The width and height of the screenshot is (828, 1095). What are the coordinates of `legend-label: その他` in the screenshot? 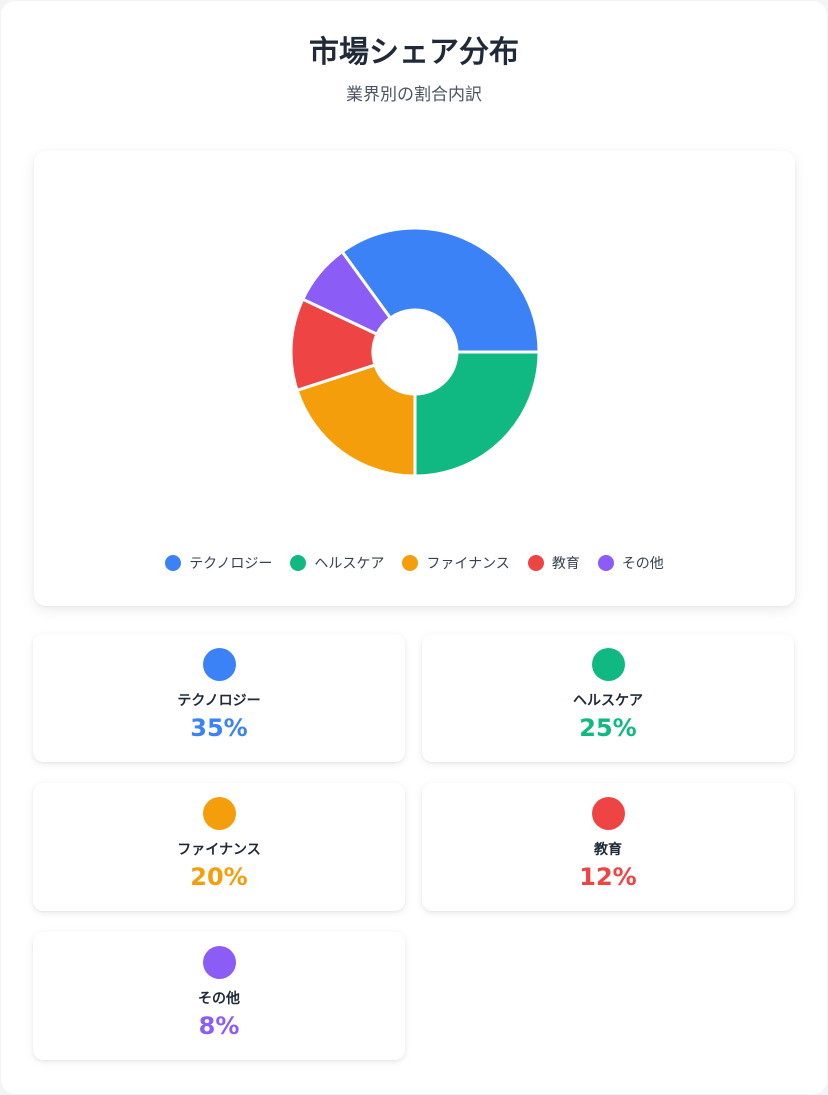 It's located at (642, 564).